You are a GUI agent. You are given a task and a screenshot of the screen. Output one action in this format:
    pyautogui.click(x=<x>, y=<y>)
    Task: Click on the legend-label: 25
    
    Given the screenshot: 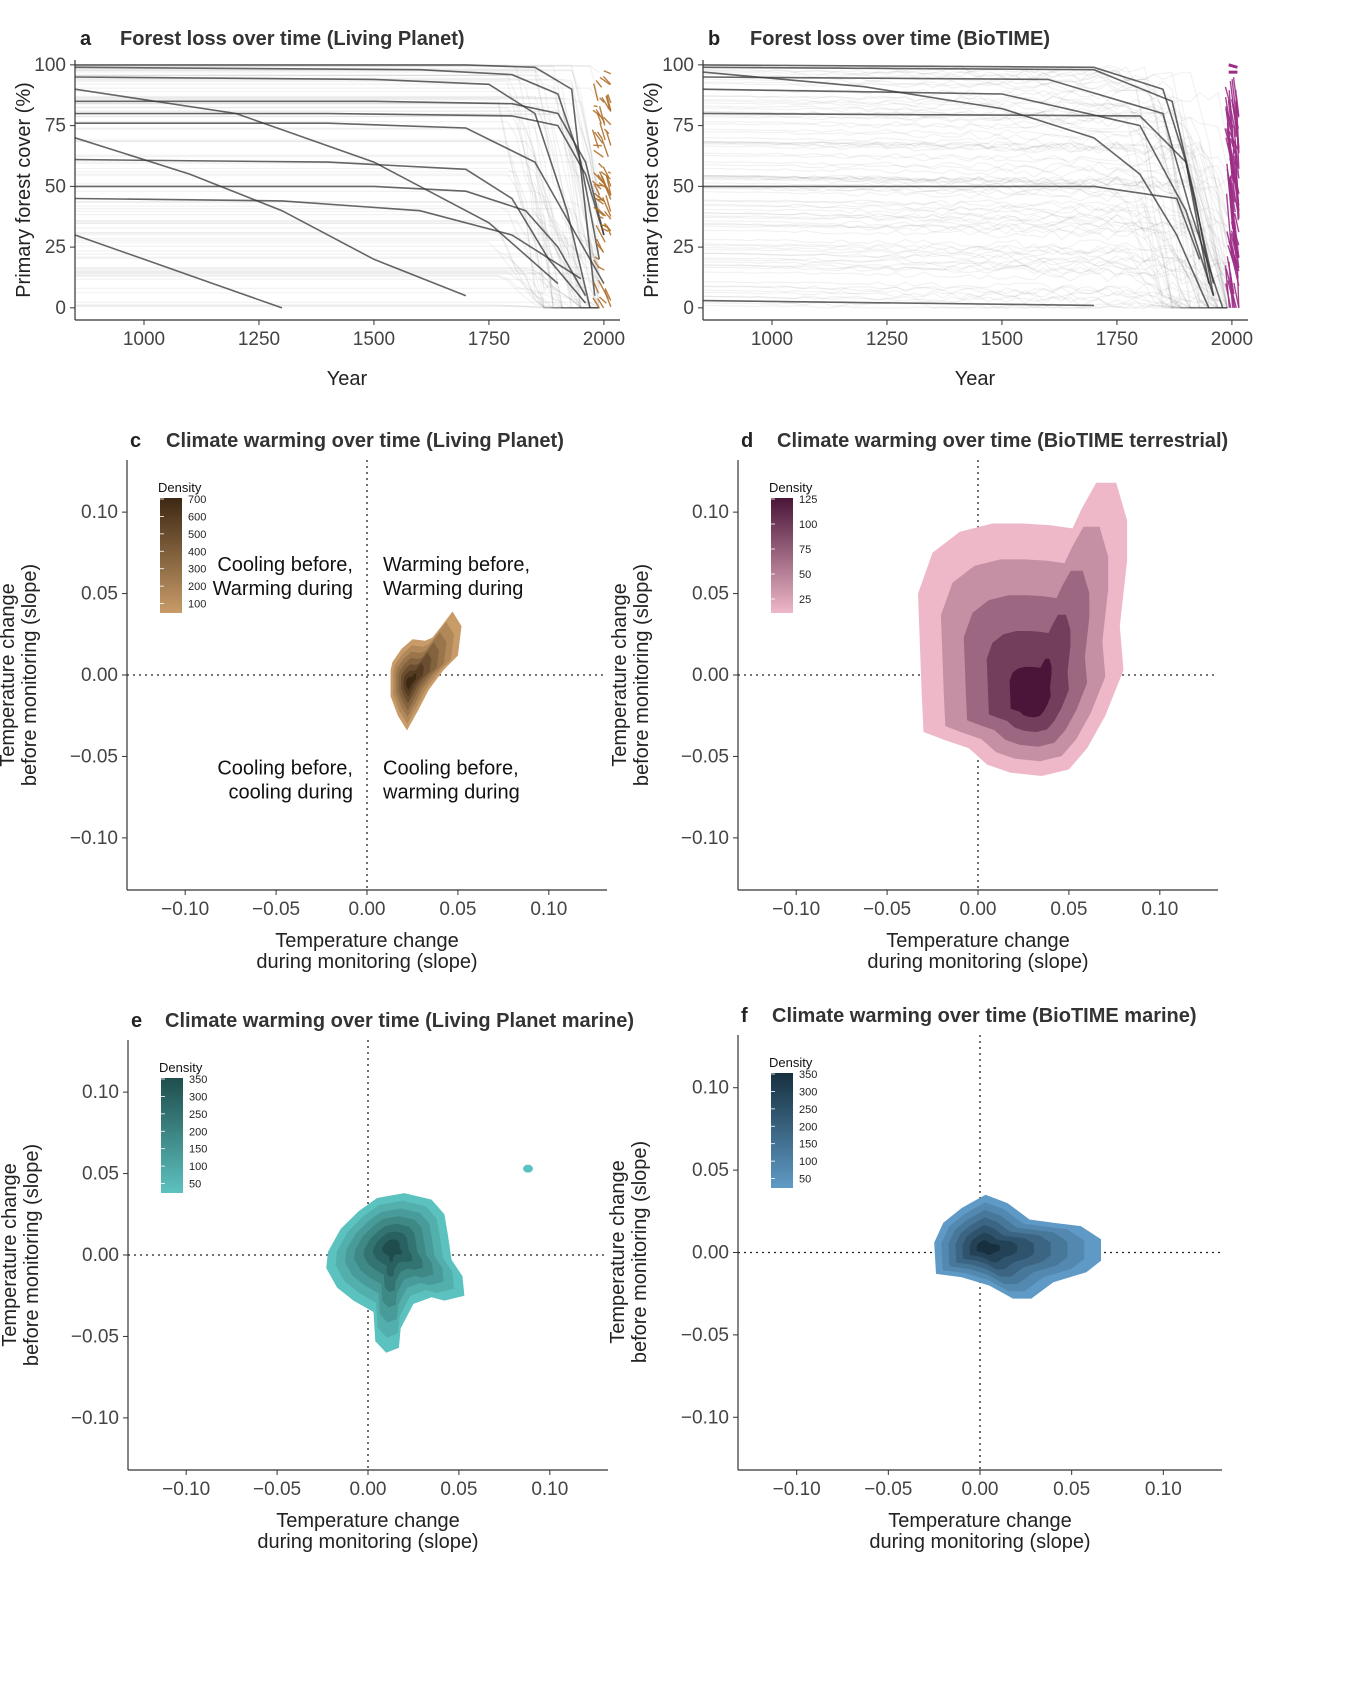 What is the action you would take?
    pyautogui.click(x=805, y=600)
    